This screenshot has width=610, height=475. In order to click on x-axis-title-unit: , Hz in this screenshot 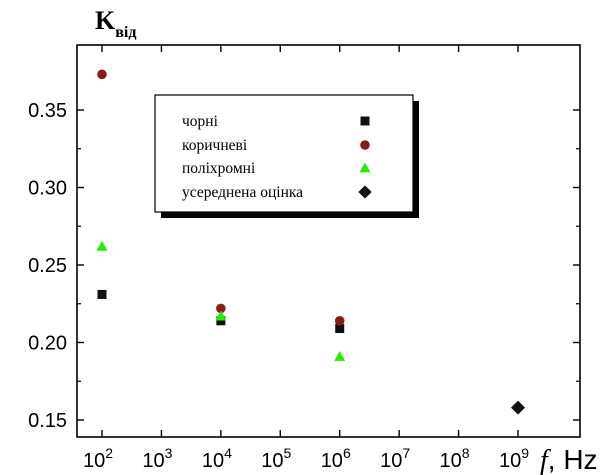, I will do `click(573, 459)`.